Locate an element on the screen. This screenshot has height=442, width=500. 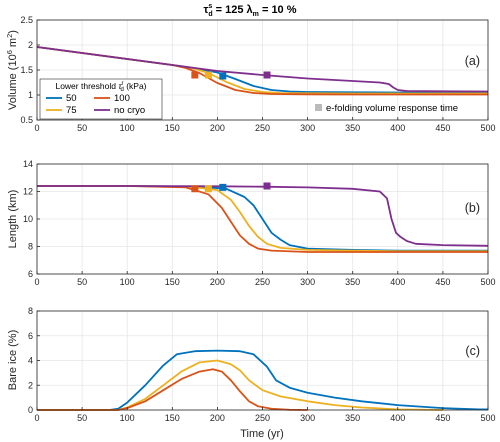
ylabel-volume-mid: m is located at coordinates (13, 44).